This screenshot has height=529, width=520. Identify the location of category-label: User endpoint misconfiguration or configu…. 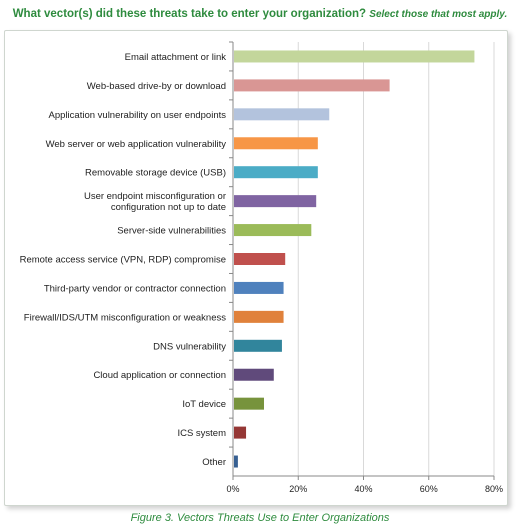
(155, 202).